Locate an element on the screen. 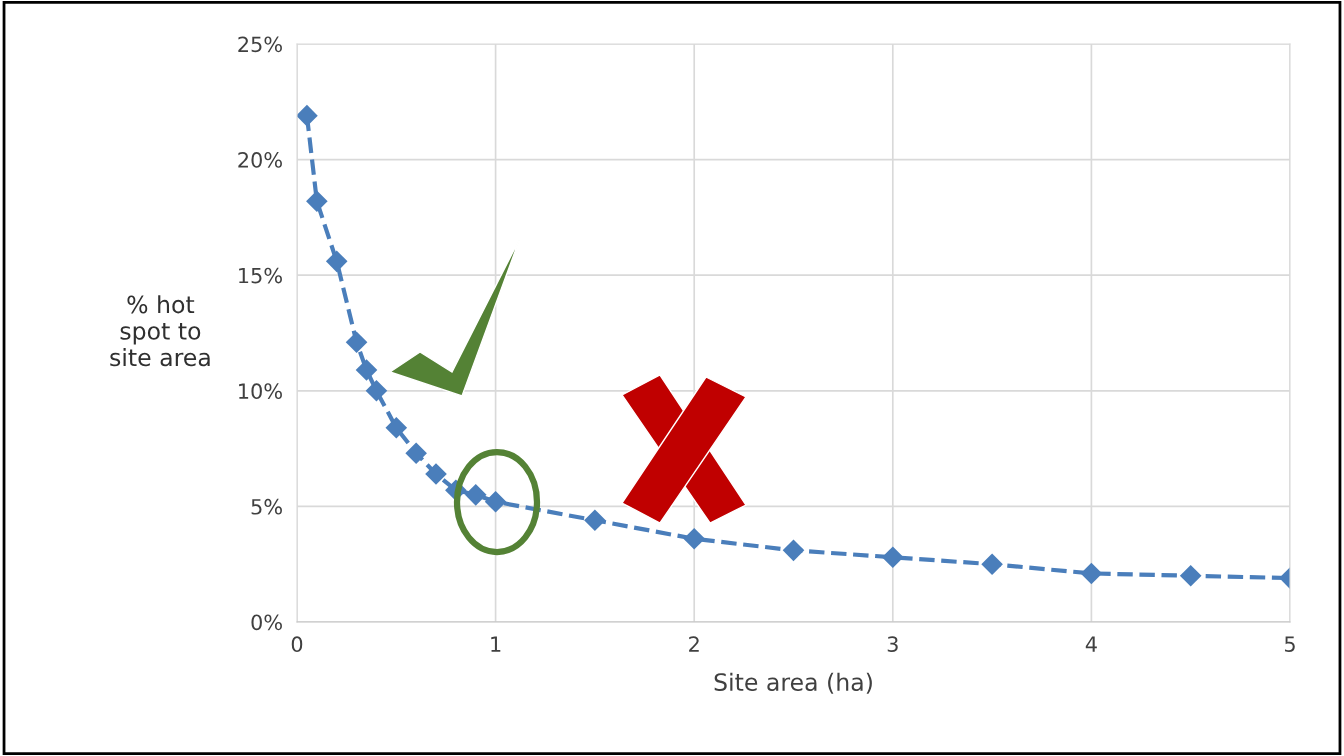  y-tick-label: 25% is located at coordinates (260, 44).